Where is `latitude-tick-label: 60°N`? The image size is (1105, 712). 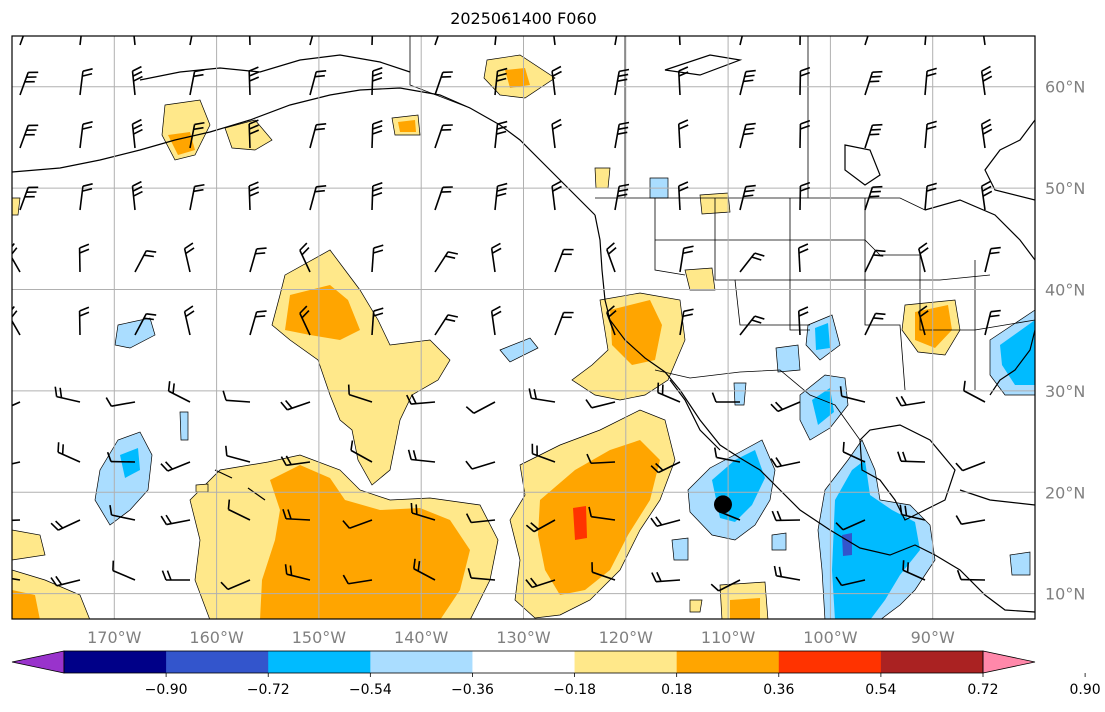 latitude-tick-label: 60°N is located at coordinates (1065, 87).